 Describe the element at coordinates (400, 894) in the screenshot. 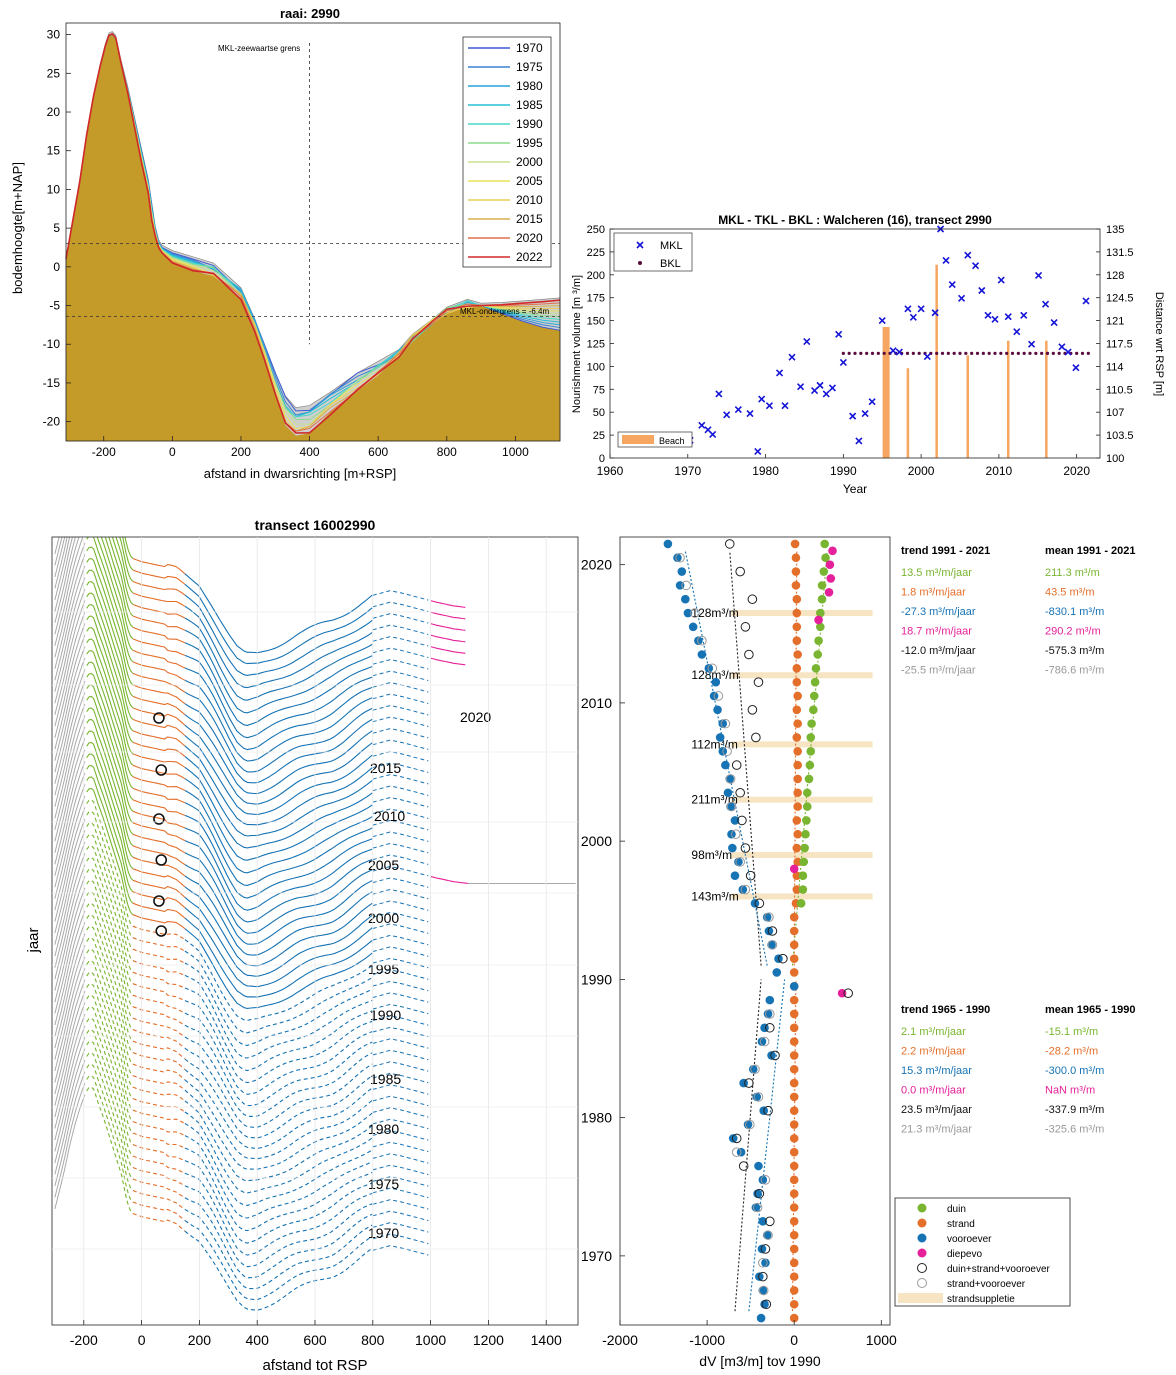

I see `transect-vooroever-ext-1996` at that location.